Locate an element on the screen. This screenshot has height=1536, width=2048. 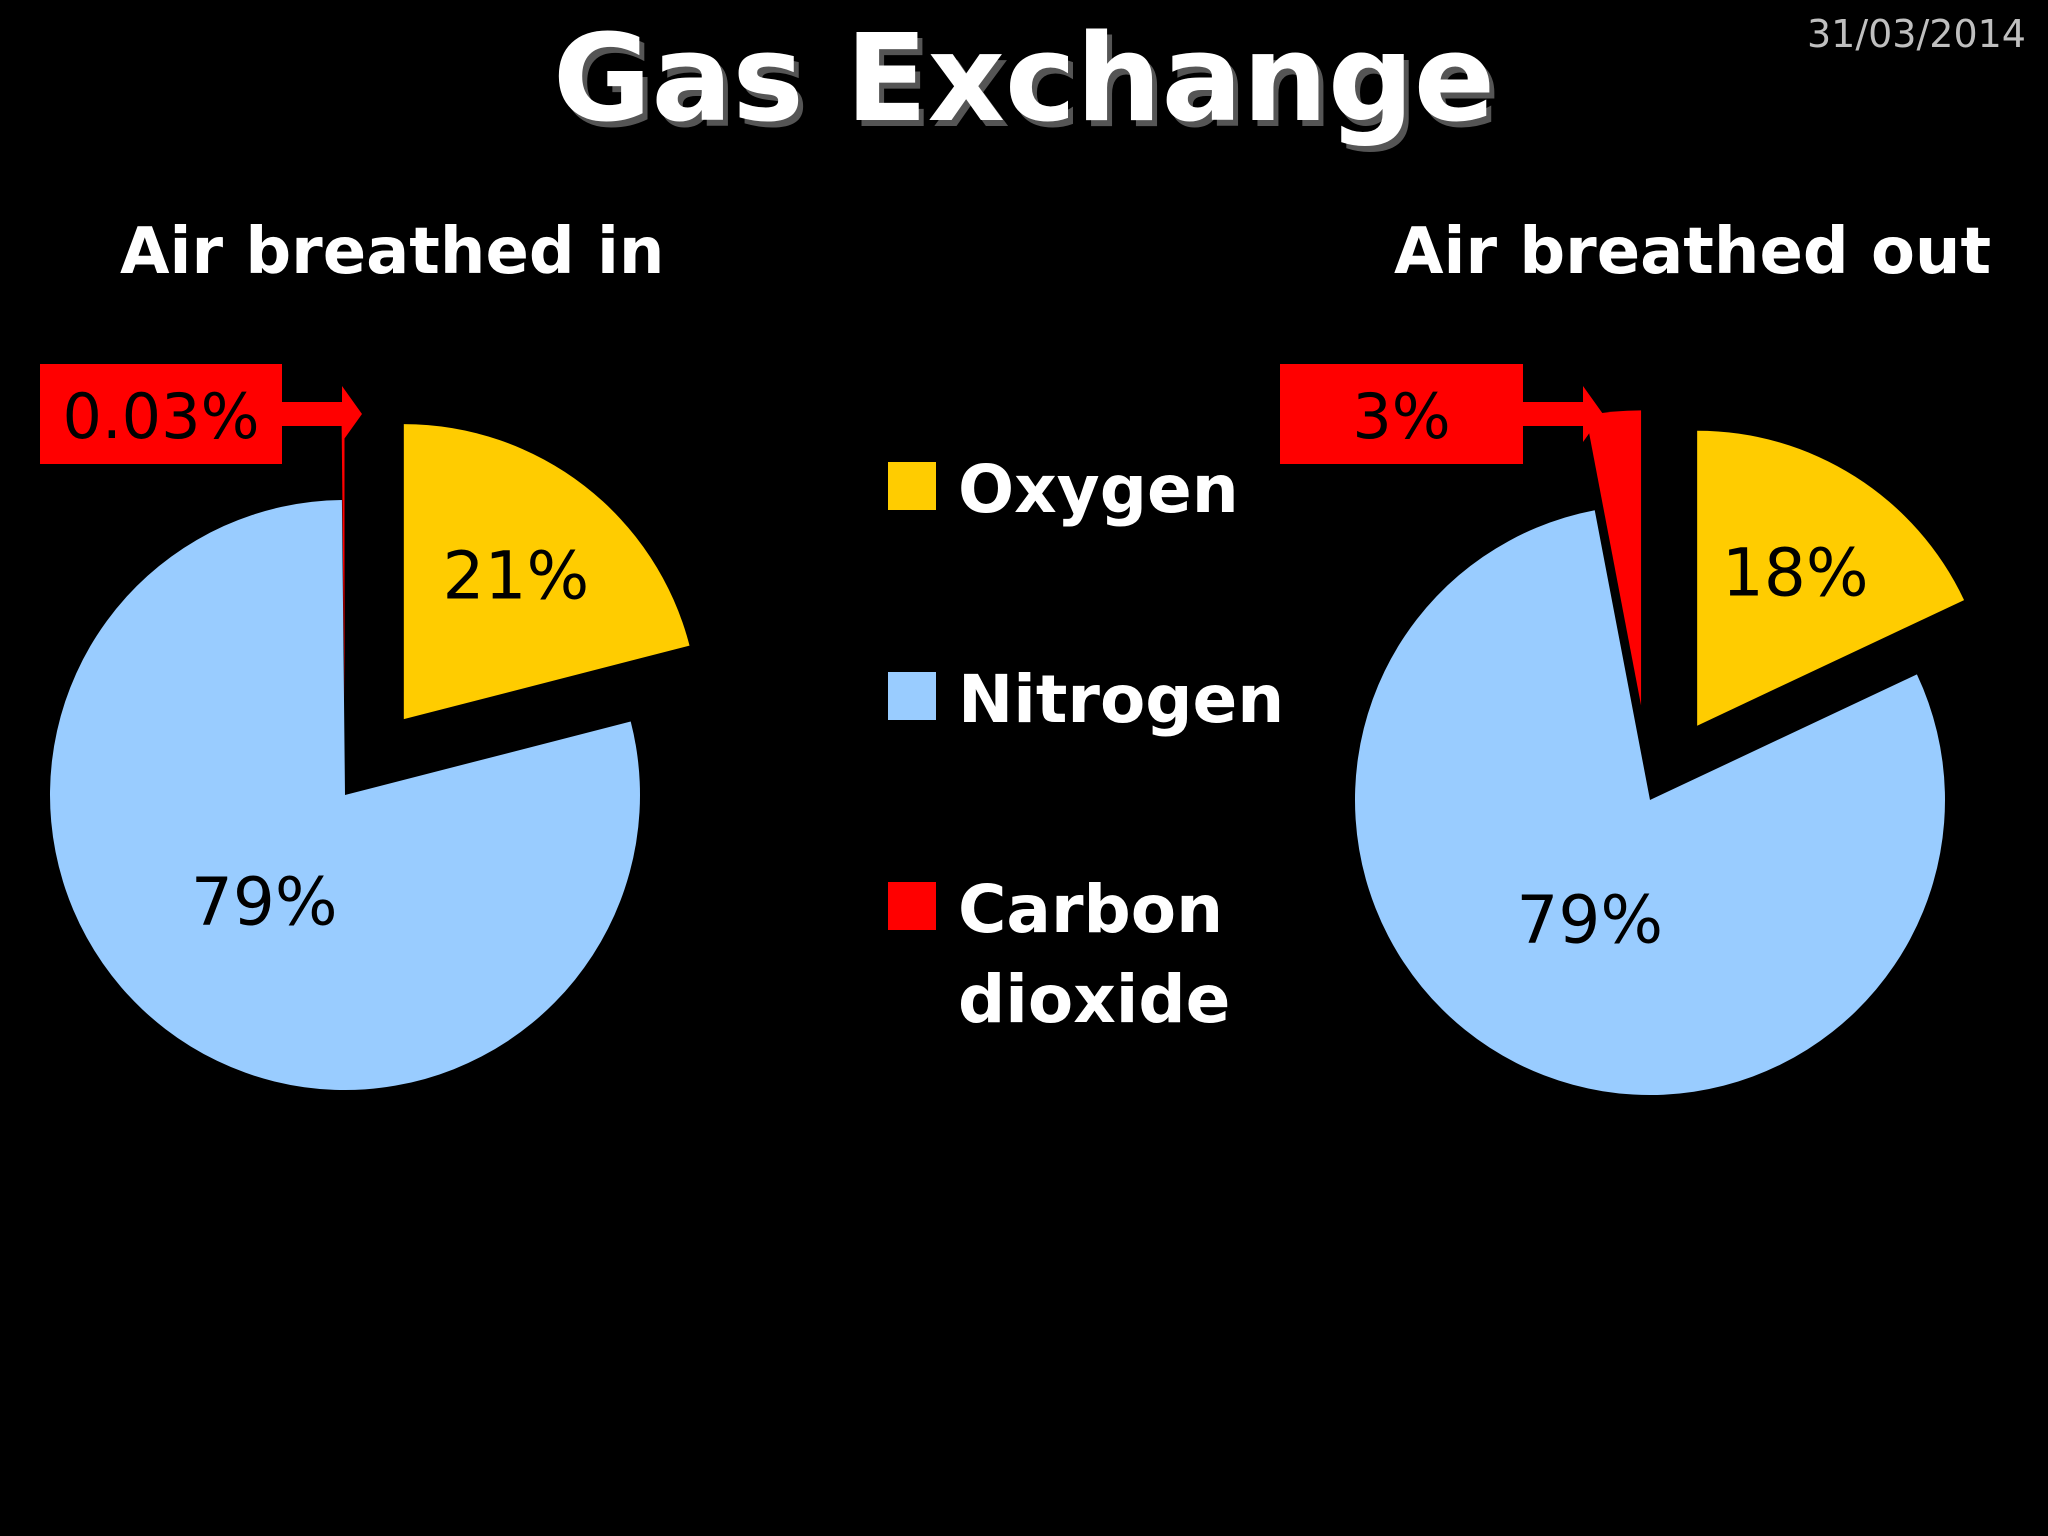
page-title: Gas Exchange is located at coordinates (1024, 79).